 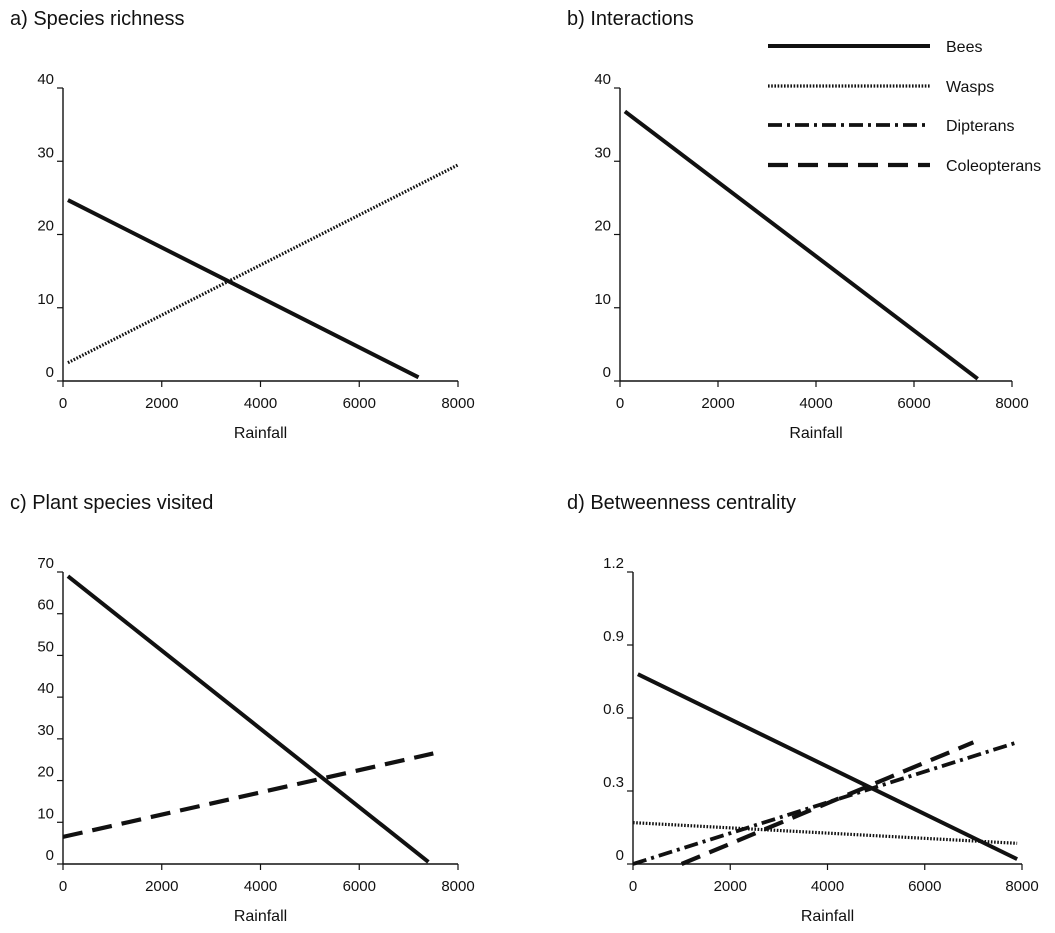 I want to click on panel-a-series-bees, so click(x=243, y=289).